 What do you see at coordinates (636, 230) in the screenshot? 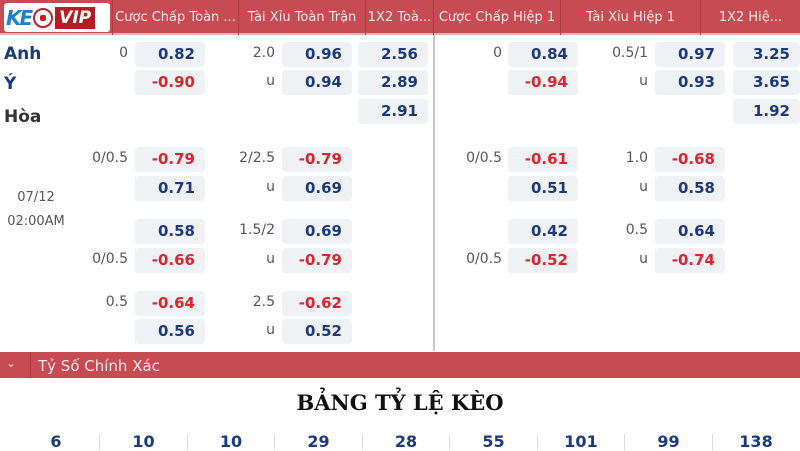
I see `h1-over-under-line: 0.5` at bounding box center [636, 230].